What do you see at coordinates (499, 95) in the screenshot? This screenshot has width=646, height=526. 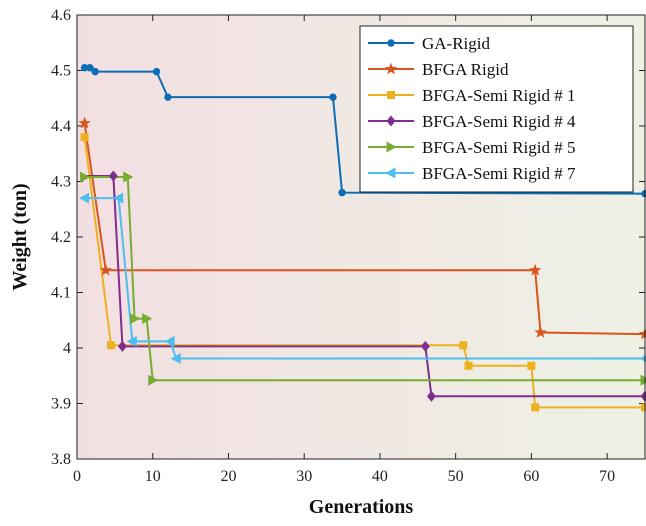 I see `legend-label: BFGA-Semi Rigid # 1` at bounding box center [499, 95].